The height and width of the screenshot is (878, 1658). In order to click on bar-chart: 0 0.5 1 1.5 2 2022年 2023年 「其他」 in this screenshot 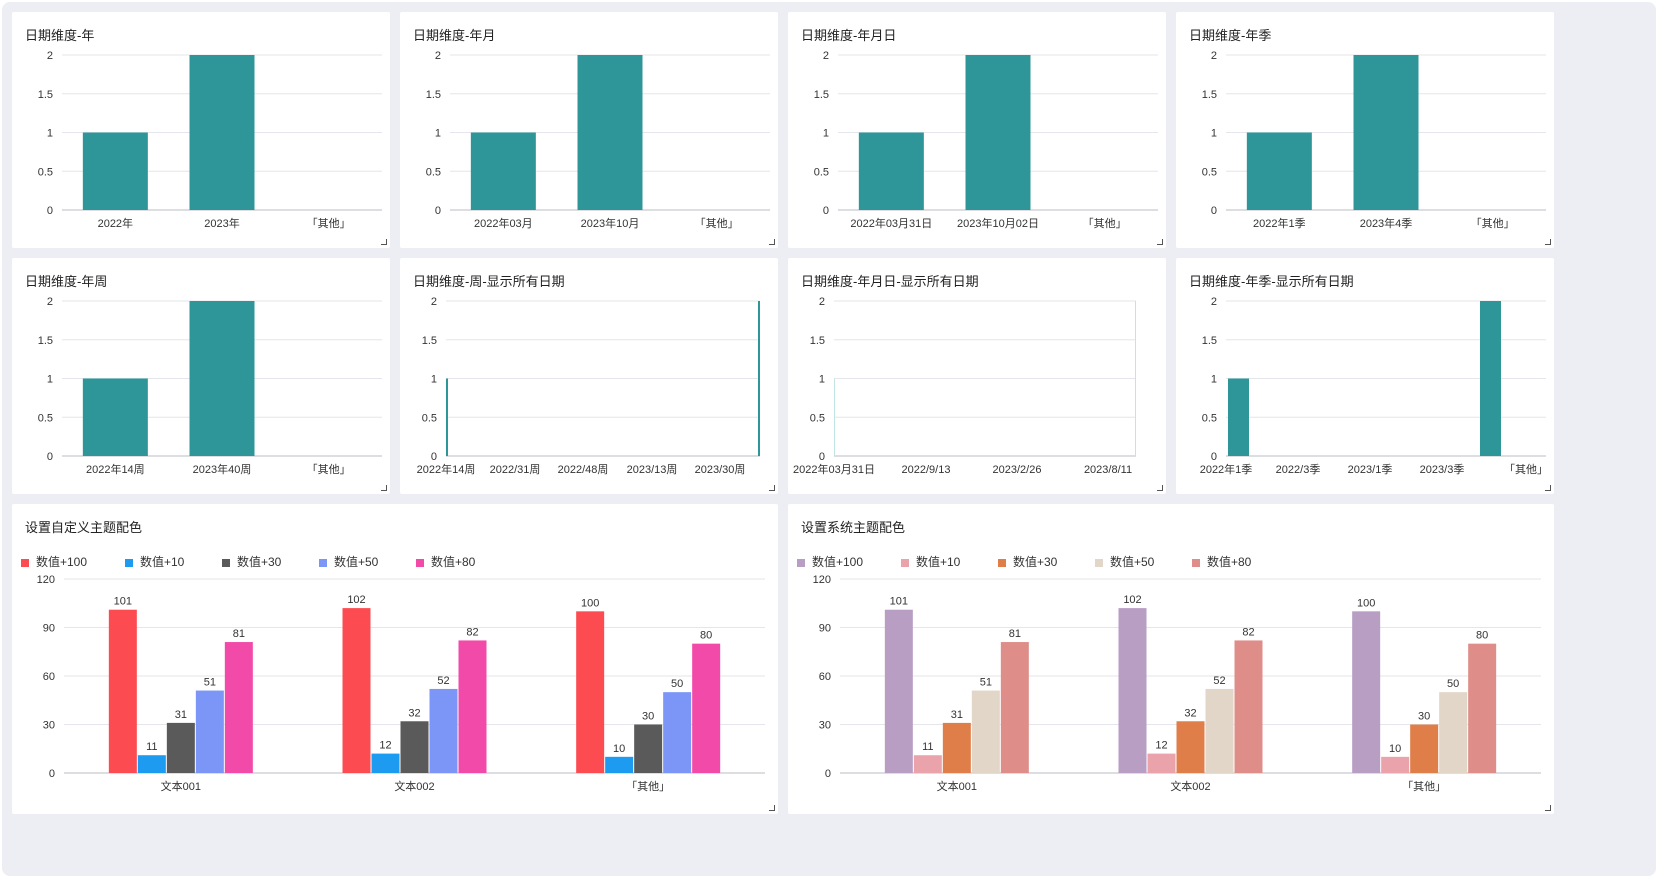, I will do `click(210, 140)`.